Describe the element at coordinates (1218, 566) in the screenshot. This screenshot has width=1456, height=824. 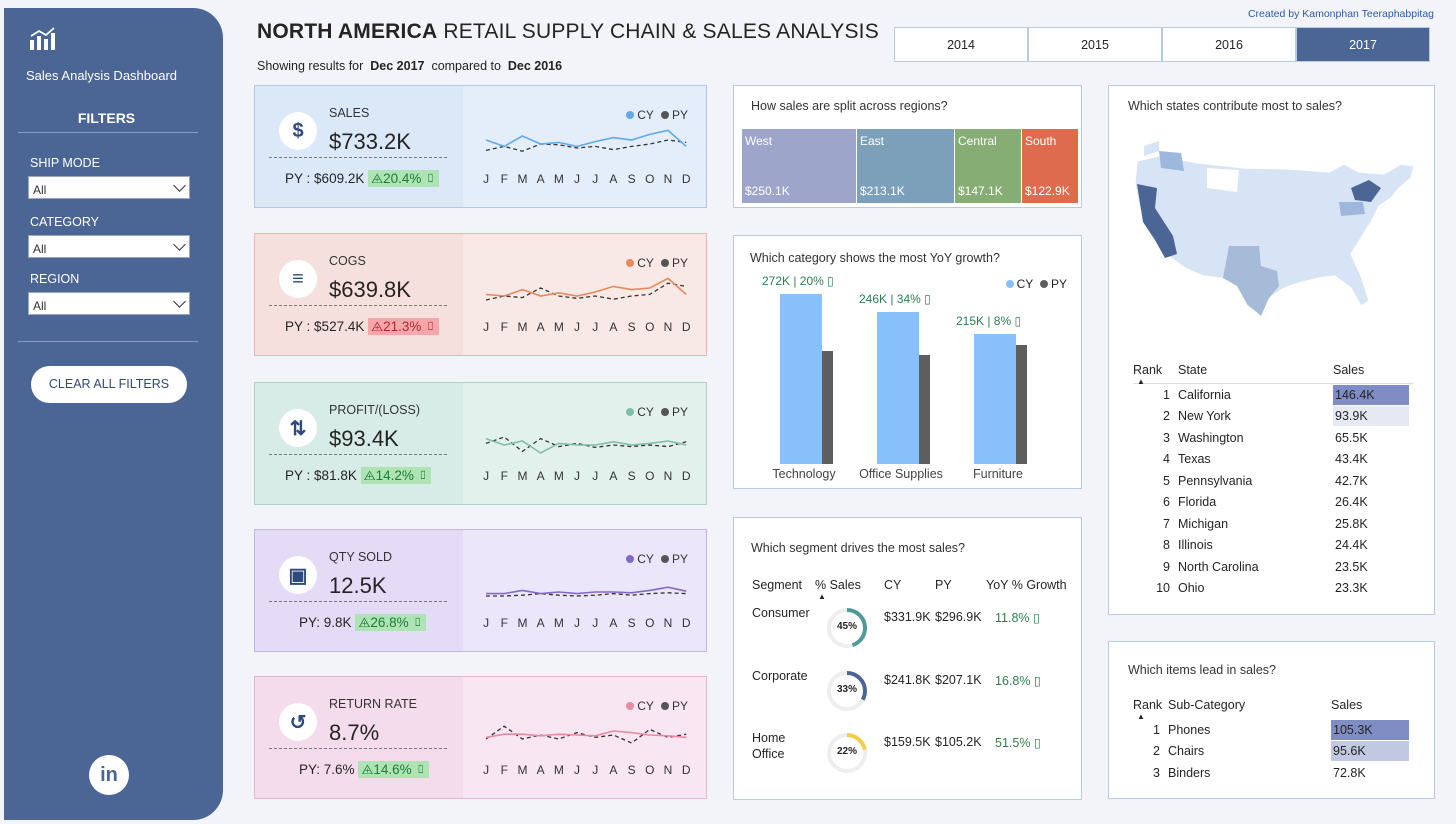
I see `state-cell: North Carolina` at that location.